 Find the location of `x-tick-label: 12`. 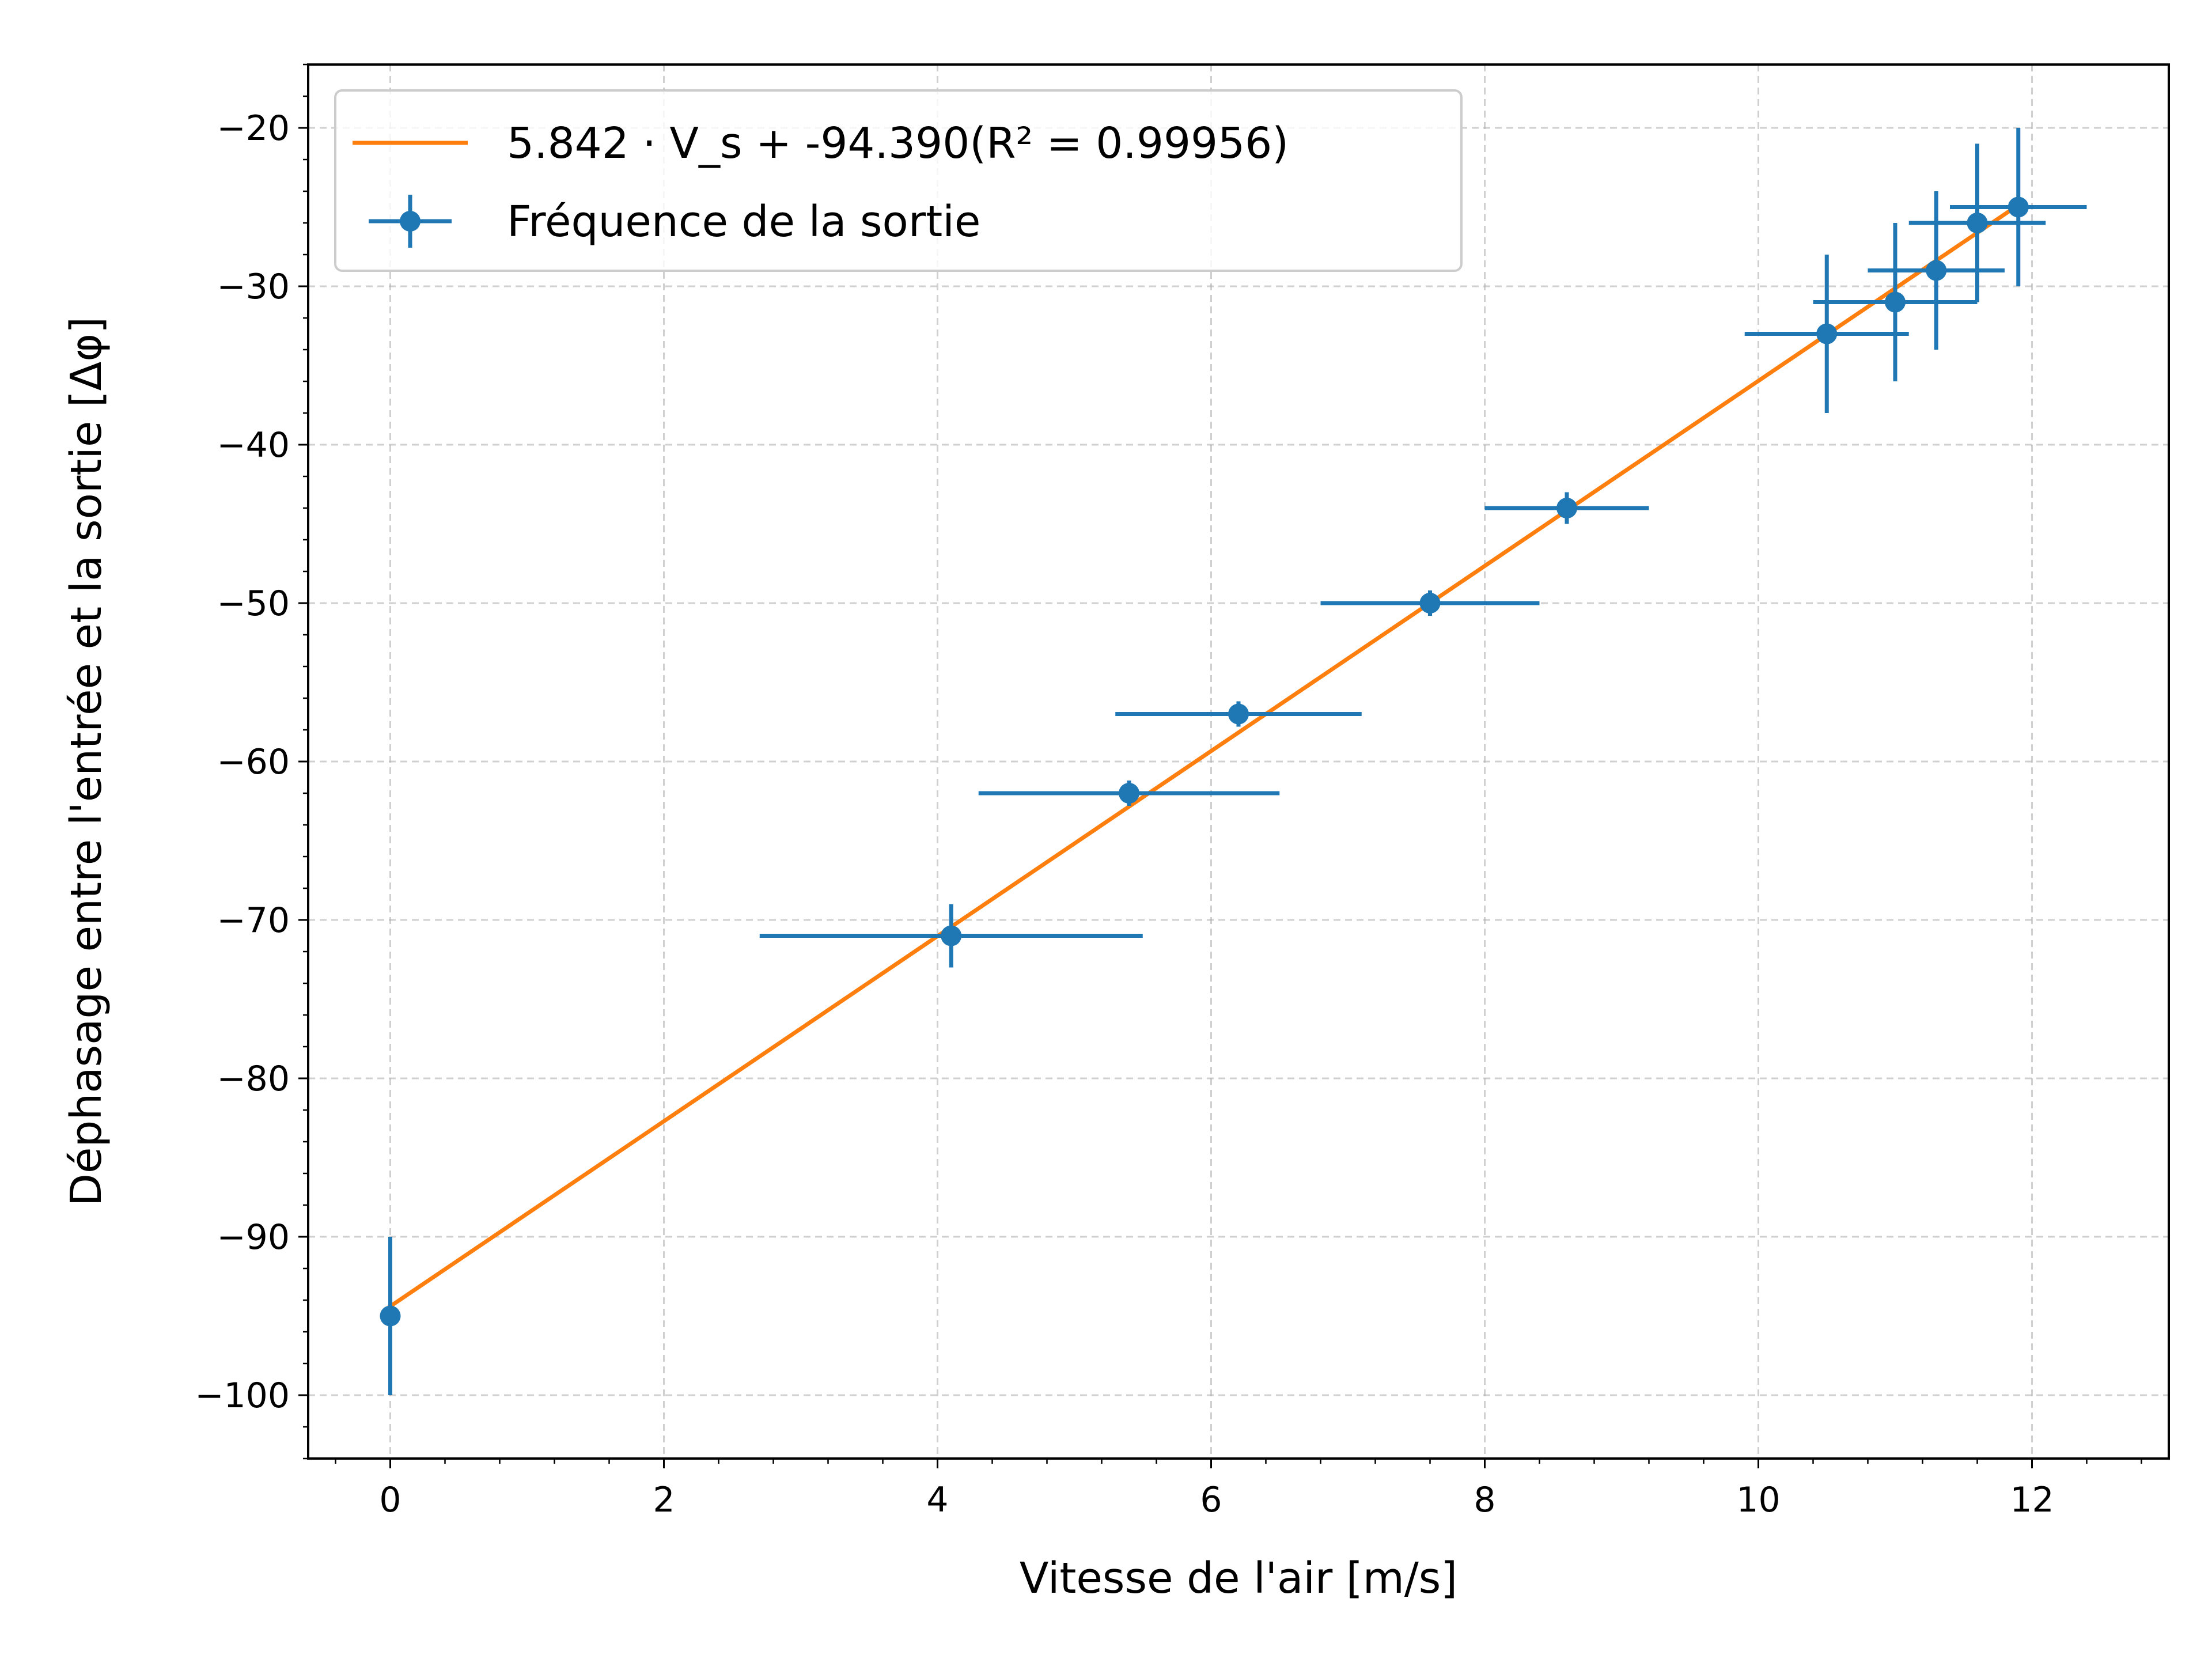

x-tick-label: 12 is located at coordinates (2032, 1500).